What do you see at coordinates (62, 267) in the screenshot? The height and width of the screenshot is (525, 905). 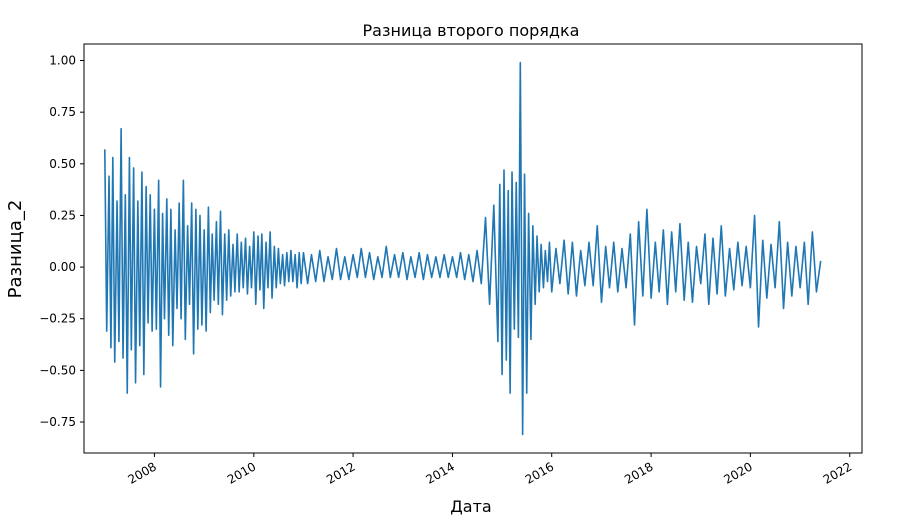 I see `y-tick-label: 0.00` at bounding box center [62, 267].